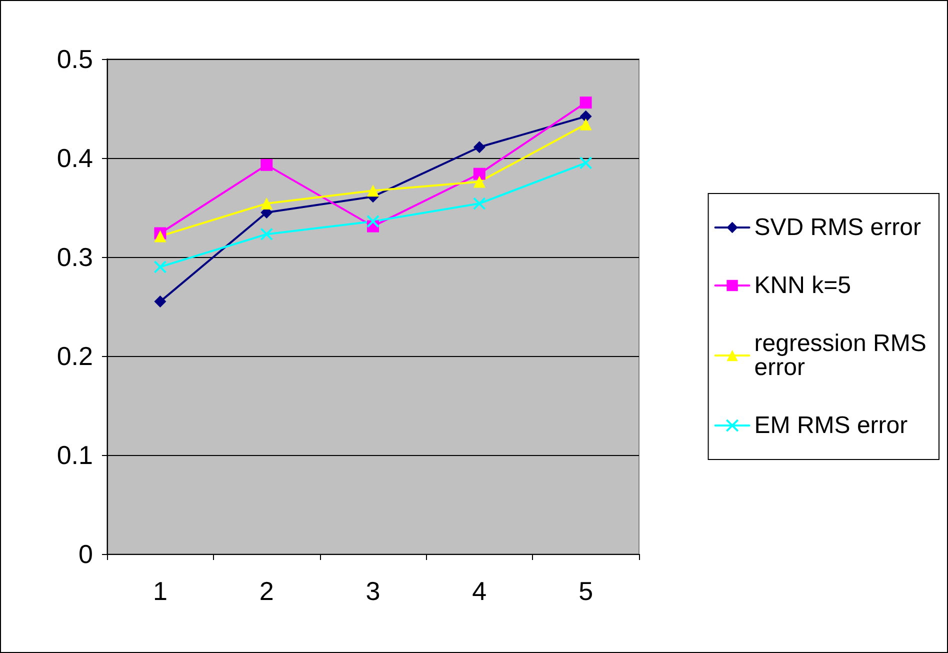 The image size is (948, 653). Describe the element at coordinates (74, 158) in the screenshot. I see `y-tick-label: 0.4` at that location.